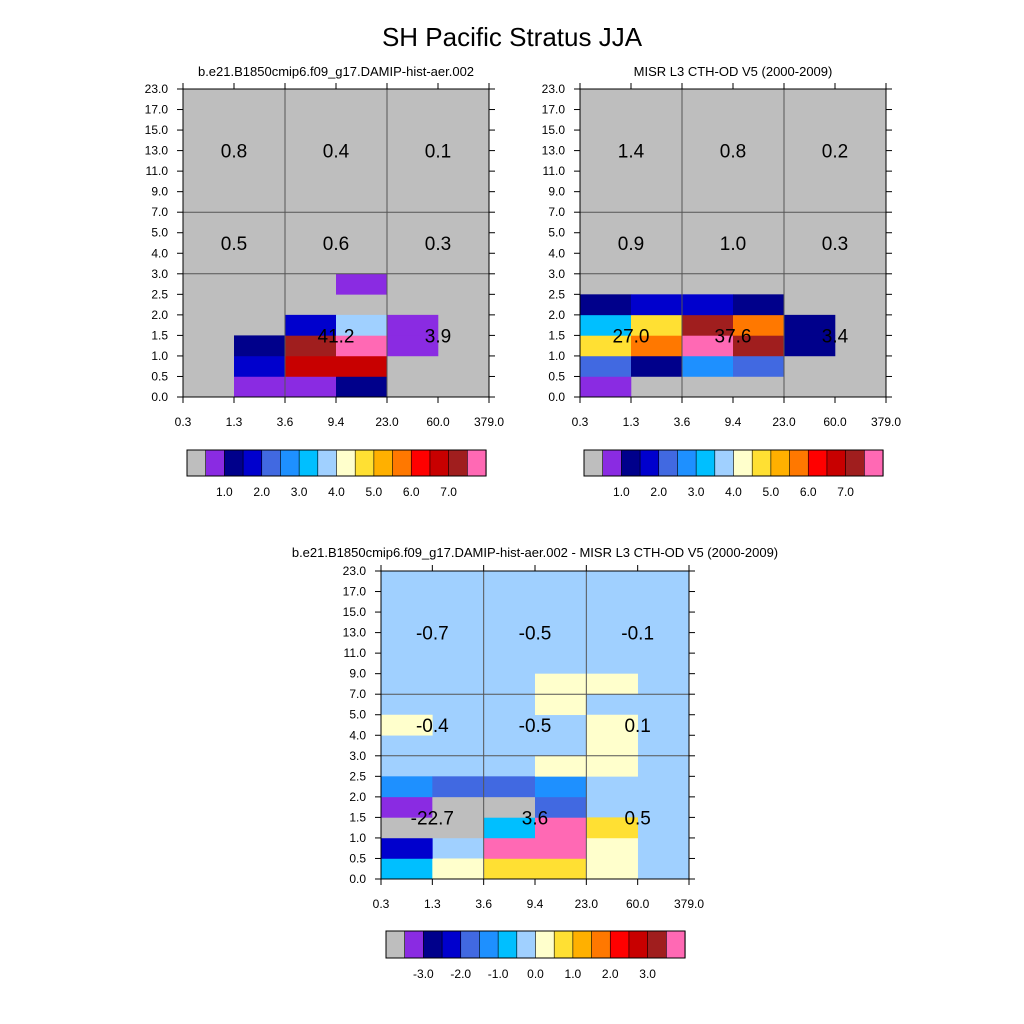 Image resolution: width=1024 pixels, height=1024 pixels. Describe the element at coordinates (835, 152) in the screenshot. I see `region-value-label: 0.2` at that location.